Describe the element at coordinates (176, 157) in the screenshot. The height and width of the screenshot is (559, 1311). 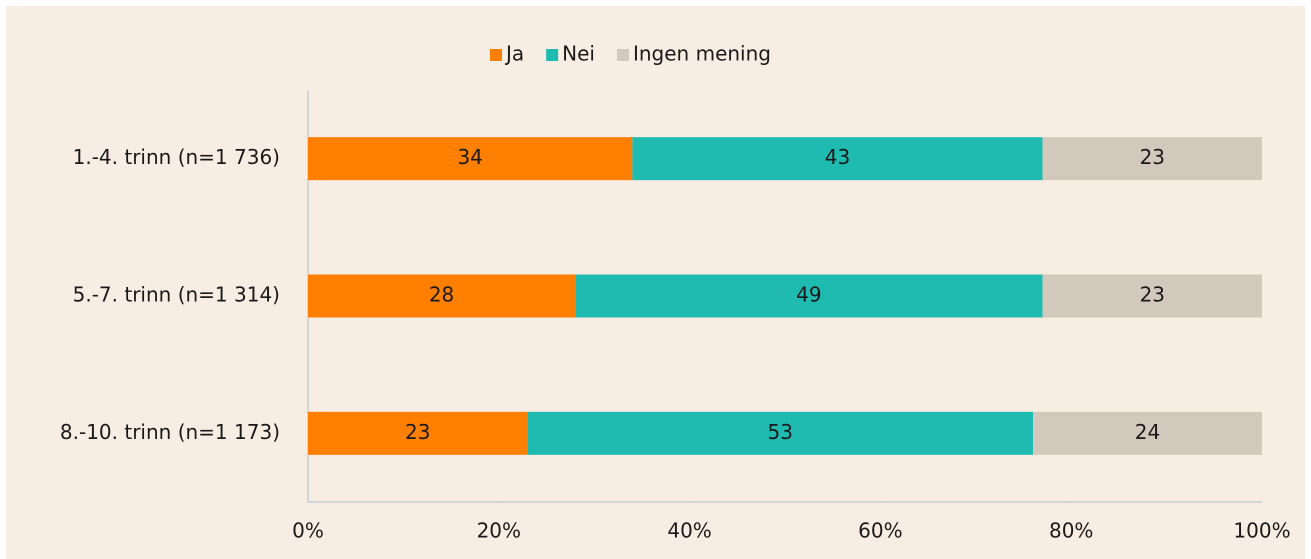
I see `y-tick-label: 1.-4. trinn (n=1 736)` at that location.